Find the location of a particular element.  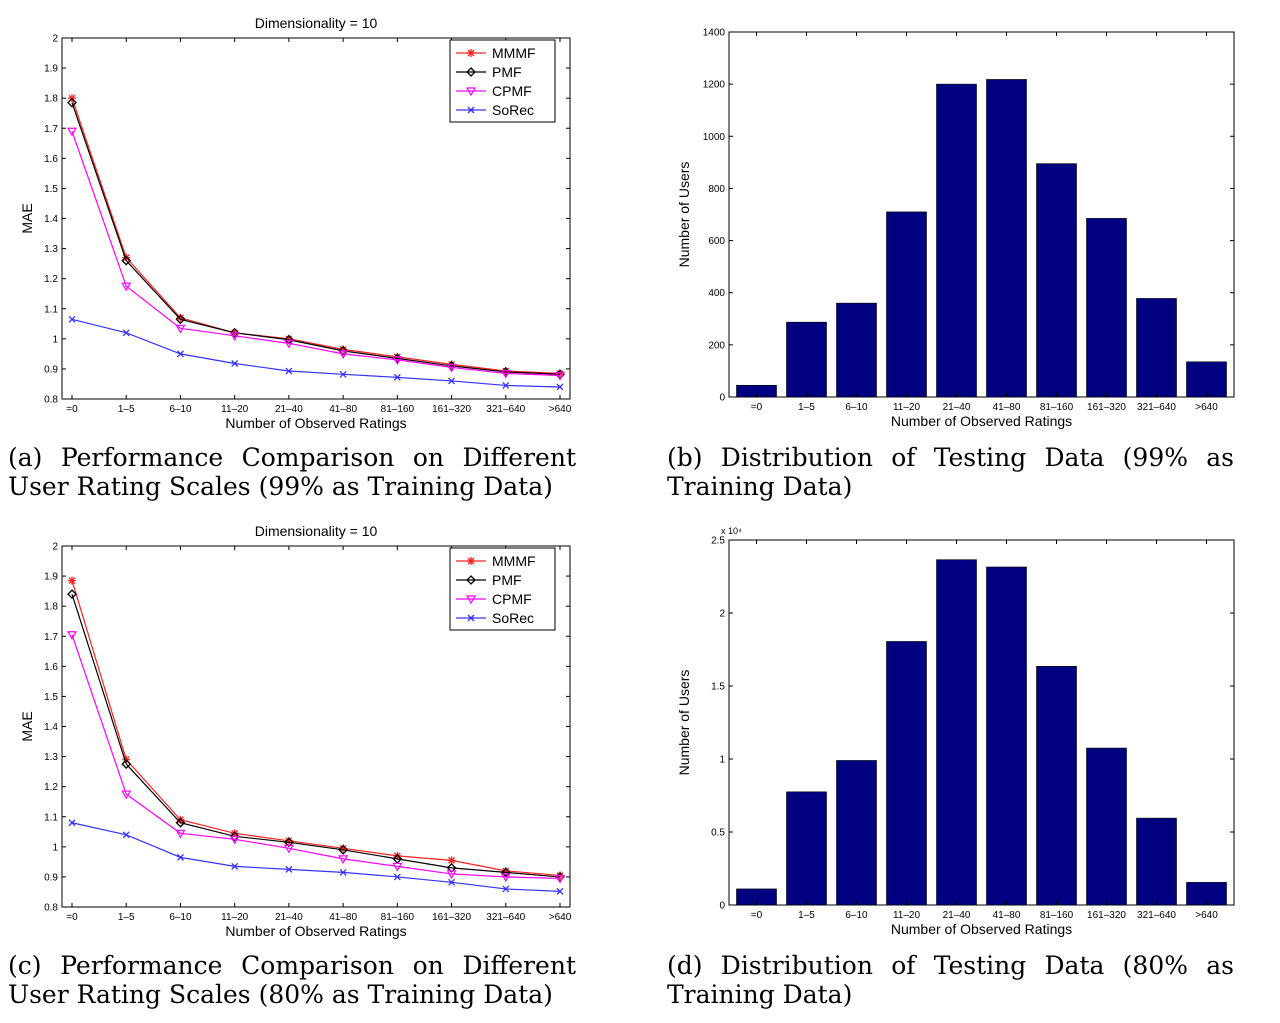

legend: MMMF PMF CPMF SoRec is located at coordinates (502, 589).